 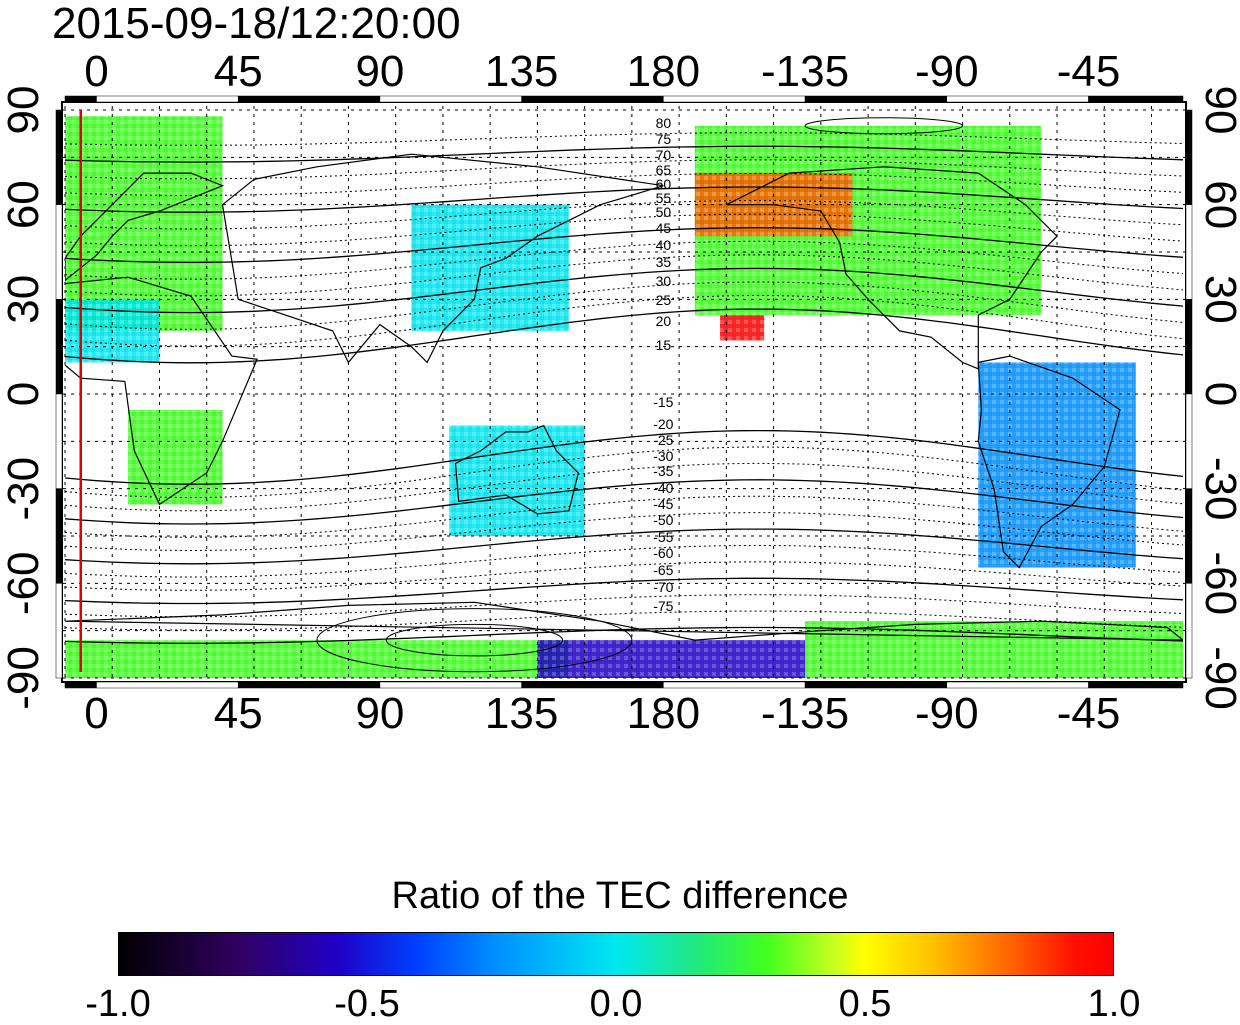 I want to click on y-tick-label-right: 0, so click(x=1218, y=394).